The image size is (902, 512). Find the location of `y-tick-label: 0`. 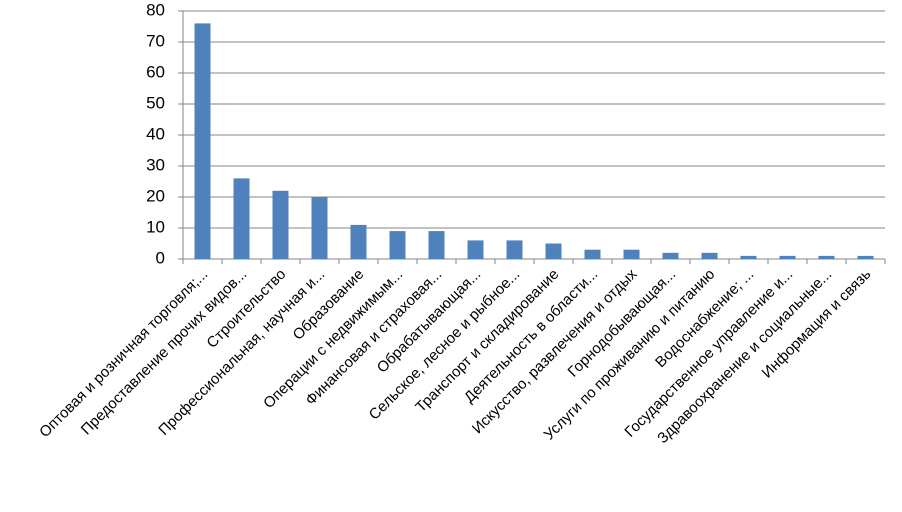

y-tick-label: 0 is located at coordinates (160, 257).